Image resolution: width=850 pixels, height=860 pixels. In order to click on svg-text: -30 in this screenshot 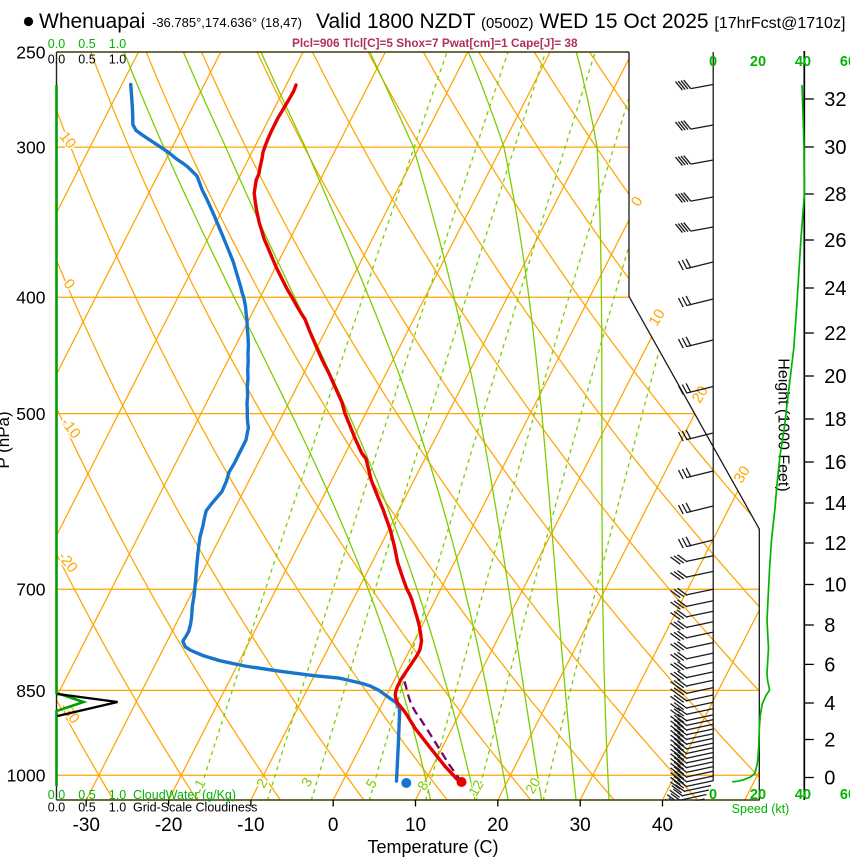, I will do `click(86, 825)`.